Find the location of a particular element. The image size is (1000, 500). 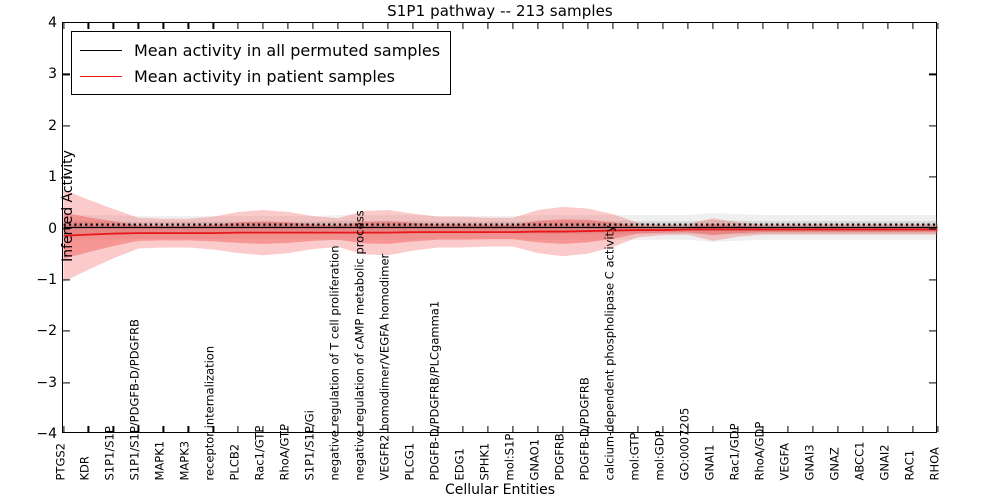

x-tick-label: VEGFA is located at coordinates (784, 461).